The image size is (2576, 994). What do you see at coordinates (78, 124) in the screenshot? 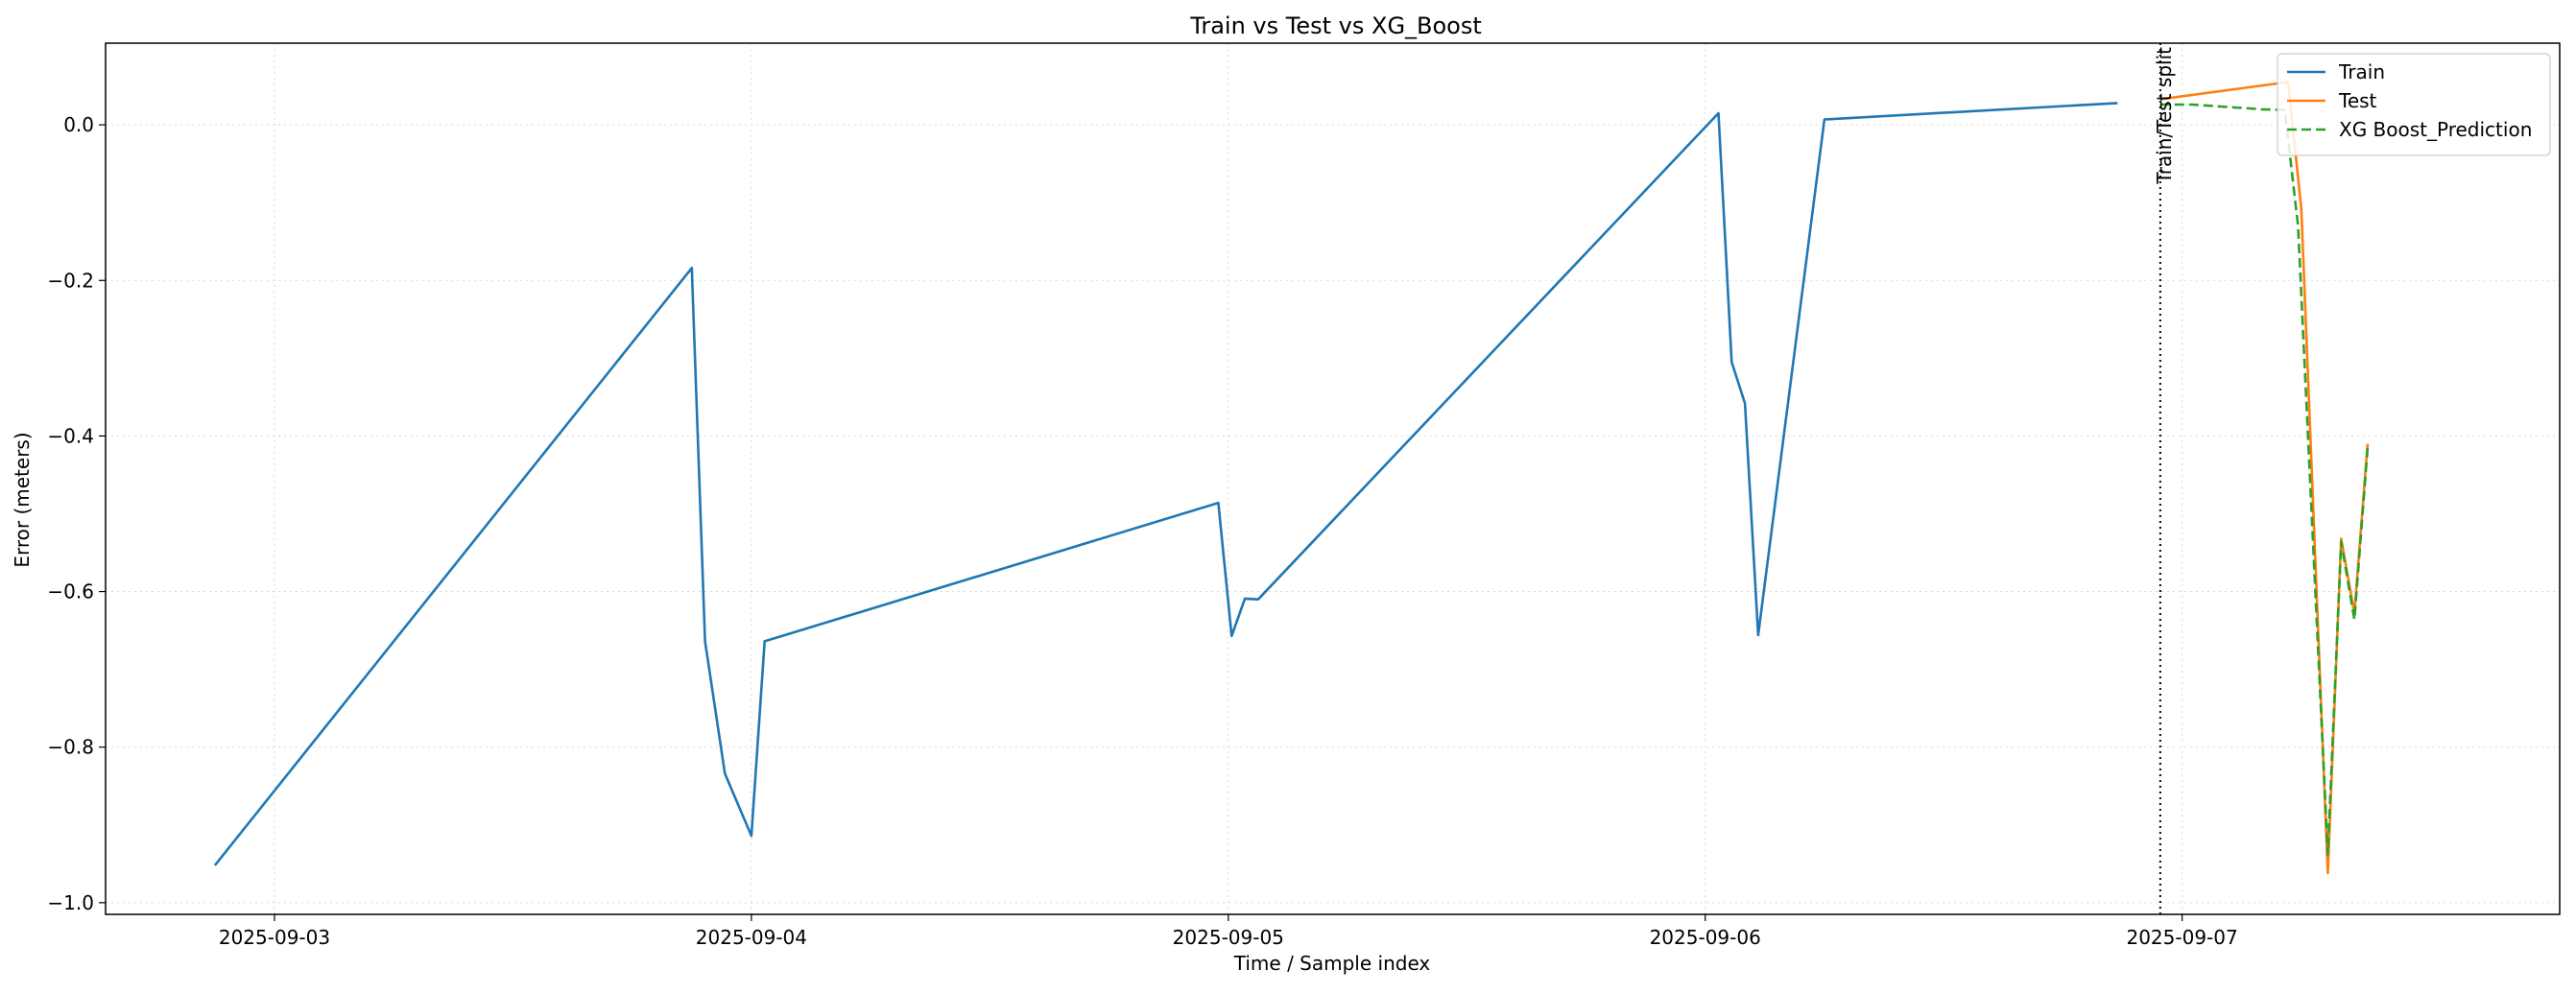
I see `y-tick-label: 0.0` at bounding box center [78, 124].